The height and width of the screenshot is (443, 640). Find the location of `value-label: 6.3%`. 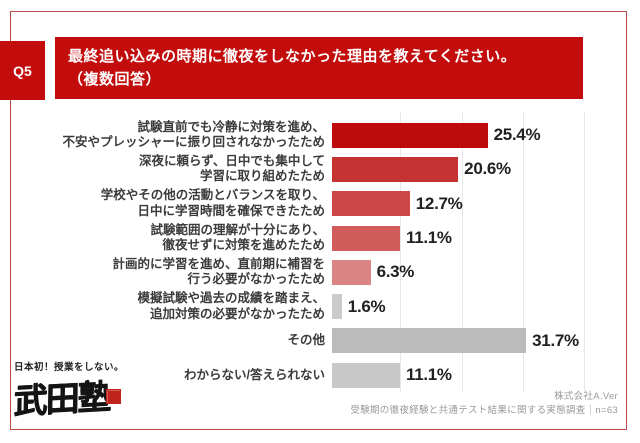

value-label: 6.3% is located at coordinates (395, 272).